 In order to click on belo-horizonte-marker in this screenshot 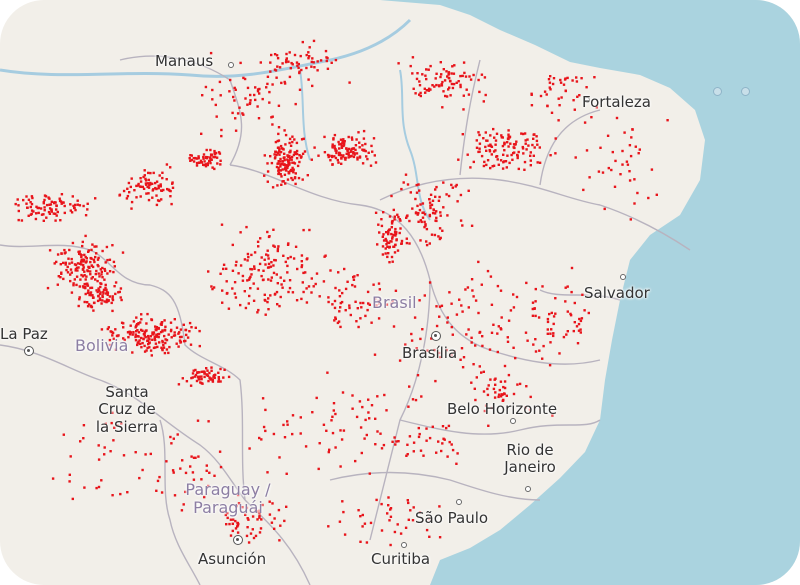, I will do `click(513, 421)`.